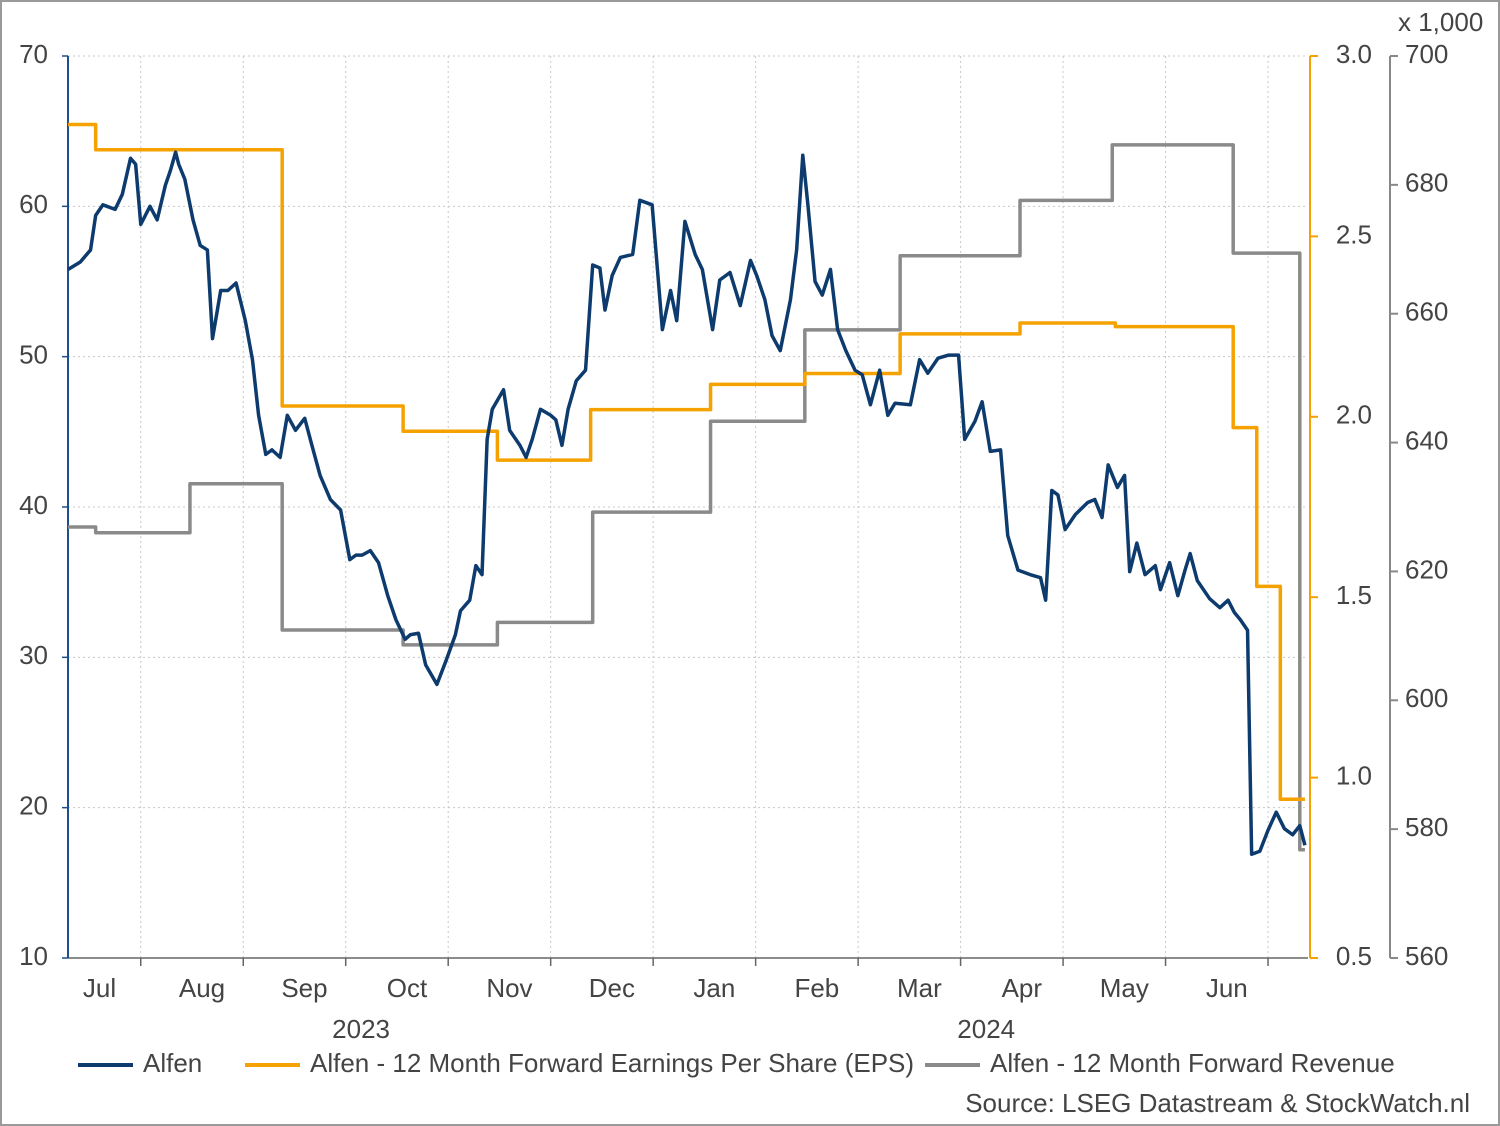 This screenshot has width=1500, height=1126. What do you see at coordinates (202, 988) in the screenshot?
I see `x-tick-label: Aug` at bounding box center [202, 988].